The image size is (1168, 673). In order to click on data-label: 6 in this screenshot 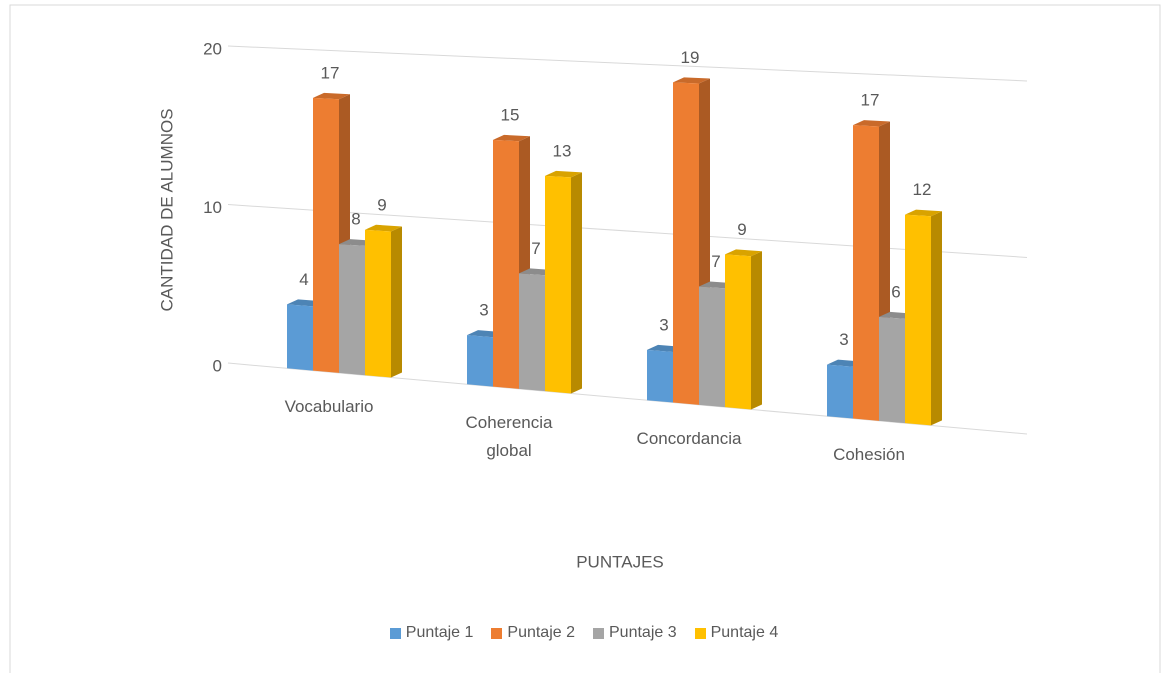, I will do `click(895, 291)`.